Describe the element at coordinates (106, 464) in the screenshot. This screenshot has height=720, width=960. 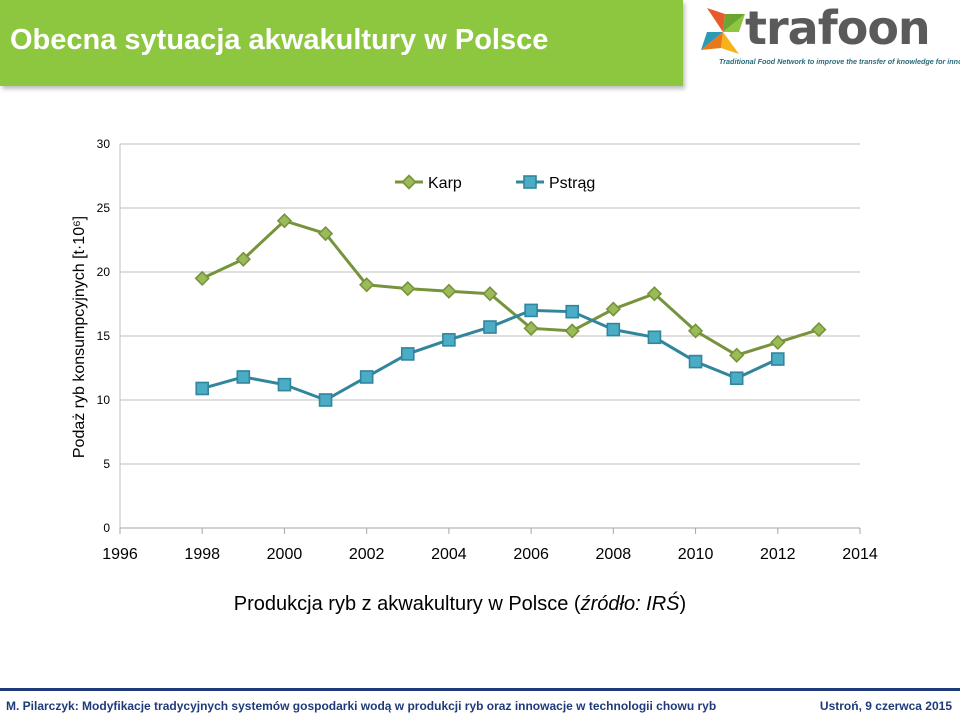
I see `y-tick-label: 5` at that location.